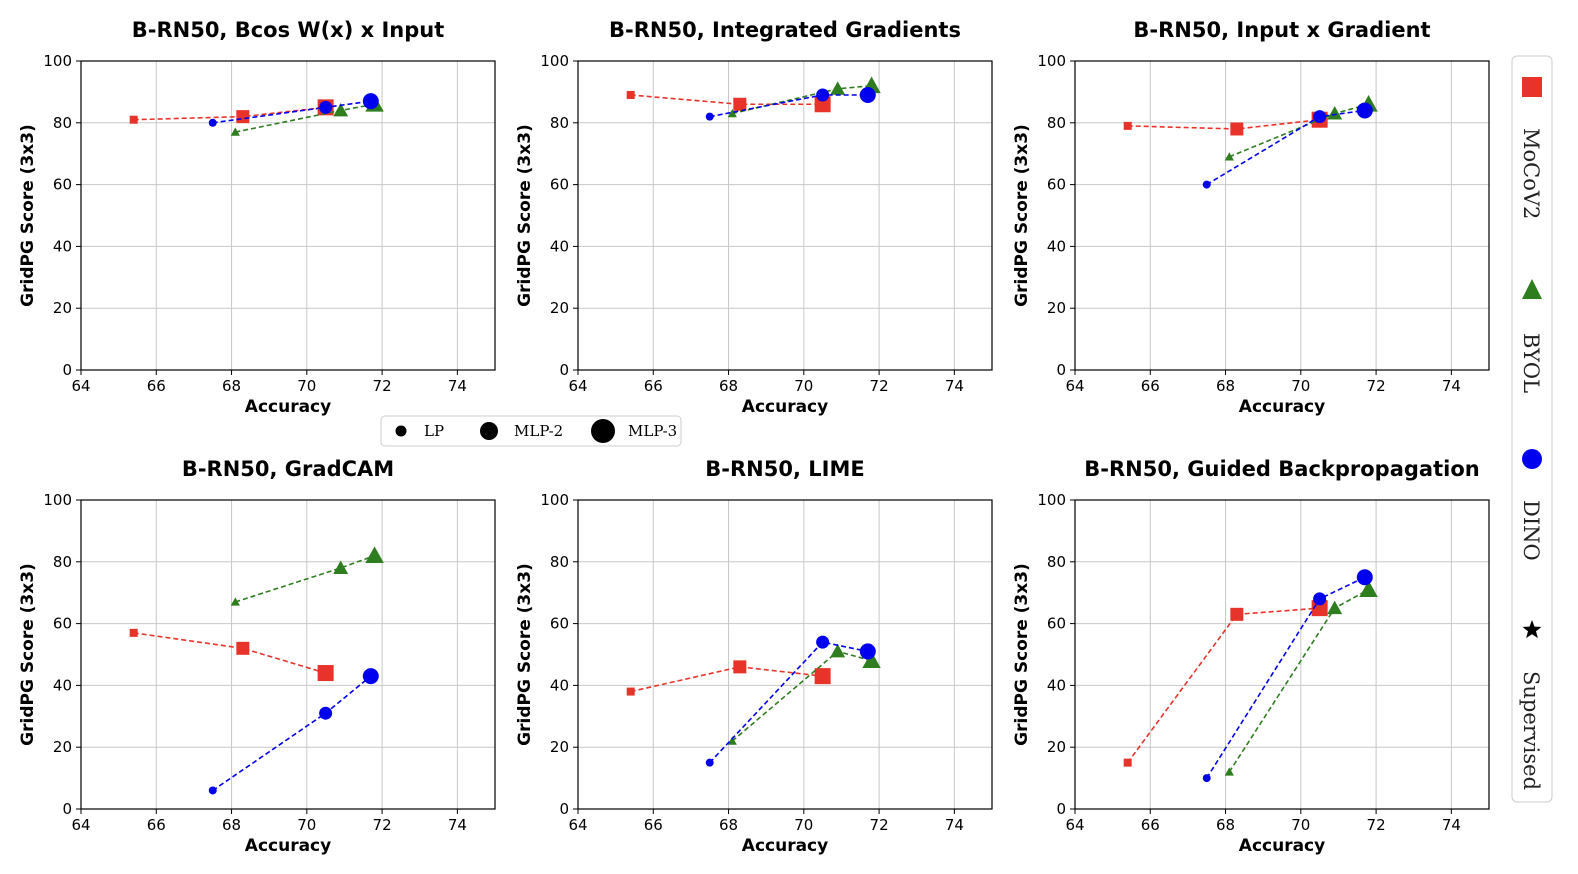  I want to click on legend-supervised-marker, so click(1532, 629).